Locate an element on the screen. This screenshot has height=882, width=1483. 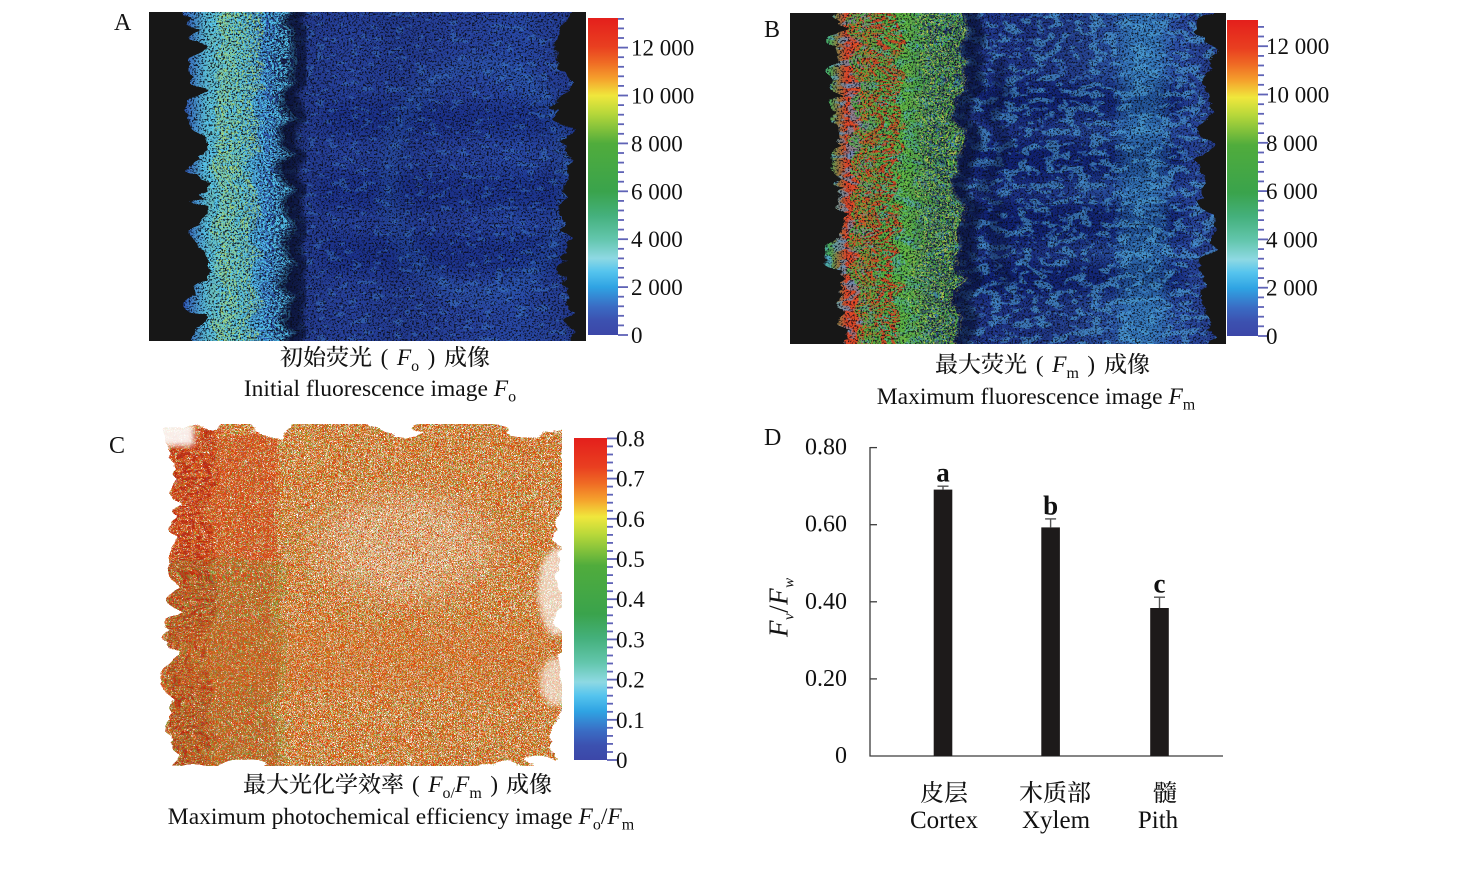
svg-text: 0.20 is located at coordinates (826, 679).